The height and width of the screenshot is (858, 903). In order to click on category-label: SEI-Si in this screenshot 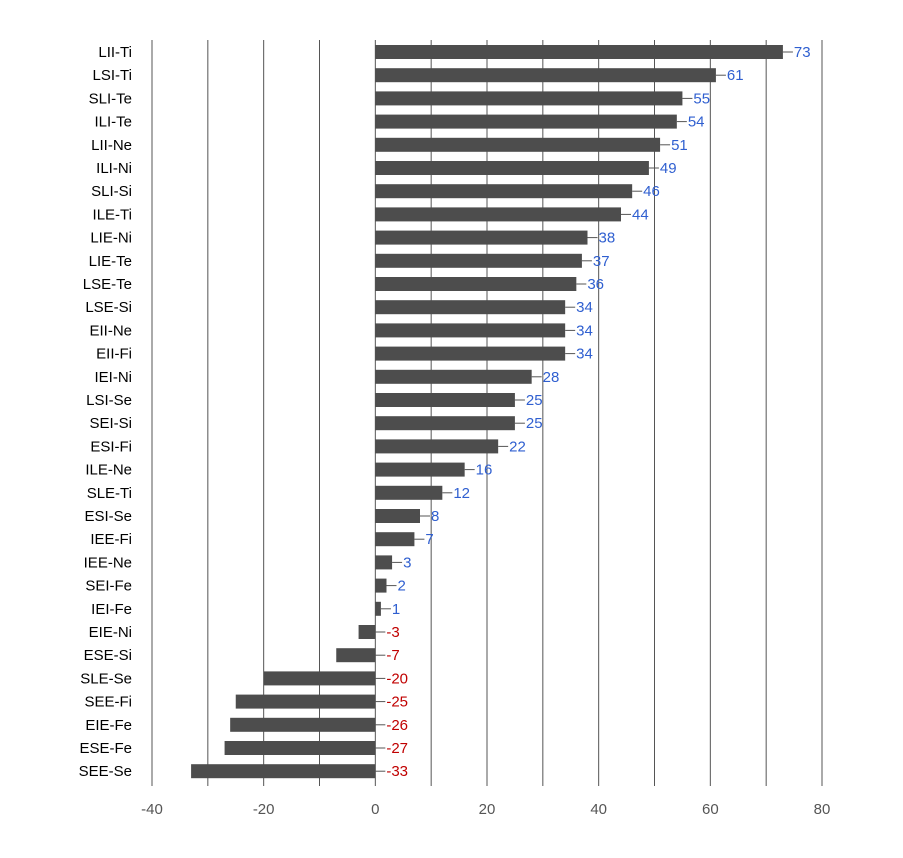, I will do `click(110, 423)`.